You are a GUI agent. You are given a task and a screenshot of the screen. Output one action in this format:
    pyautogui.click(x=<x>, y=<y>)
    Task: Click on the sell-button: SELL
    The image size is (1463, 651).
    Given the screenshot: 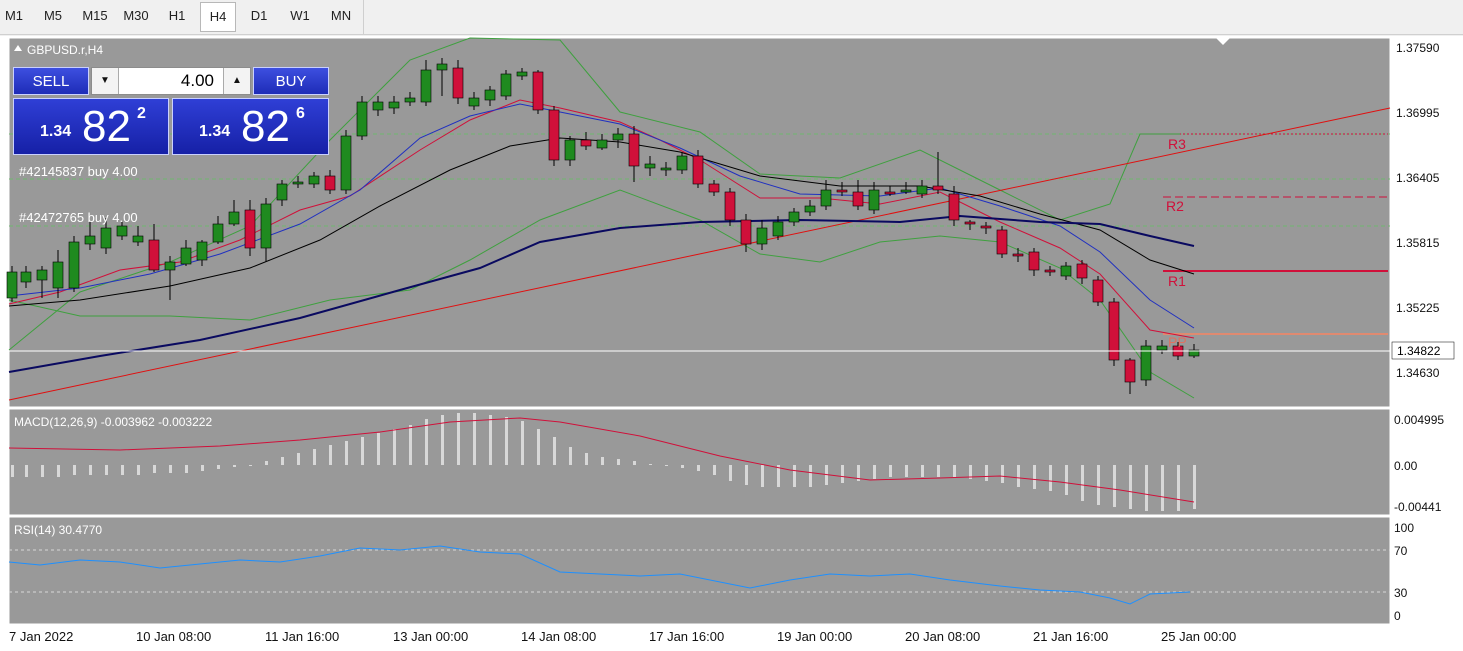 What is the action you would take?
    pyautogui.click(x=51, y=81)
    